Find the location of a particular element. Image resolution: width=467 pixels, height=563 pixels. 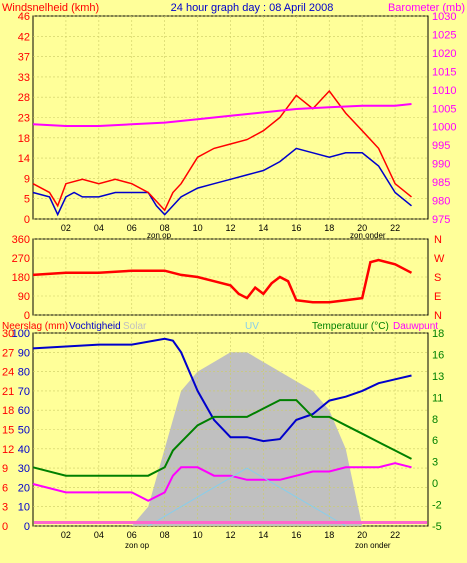

solar-title: Solar is located at coordinates (135, 326).